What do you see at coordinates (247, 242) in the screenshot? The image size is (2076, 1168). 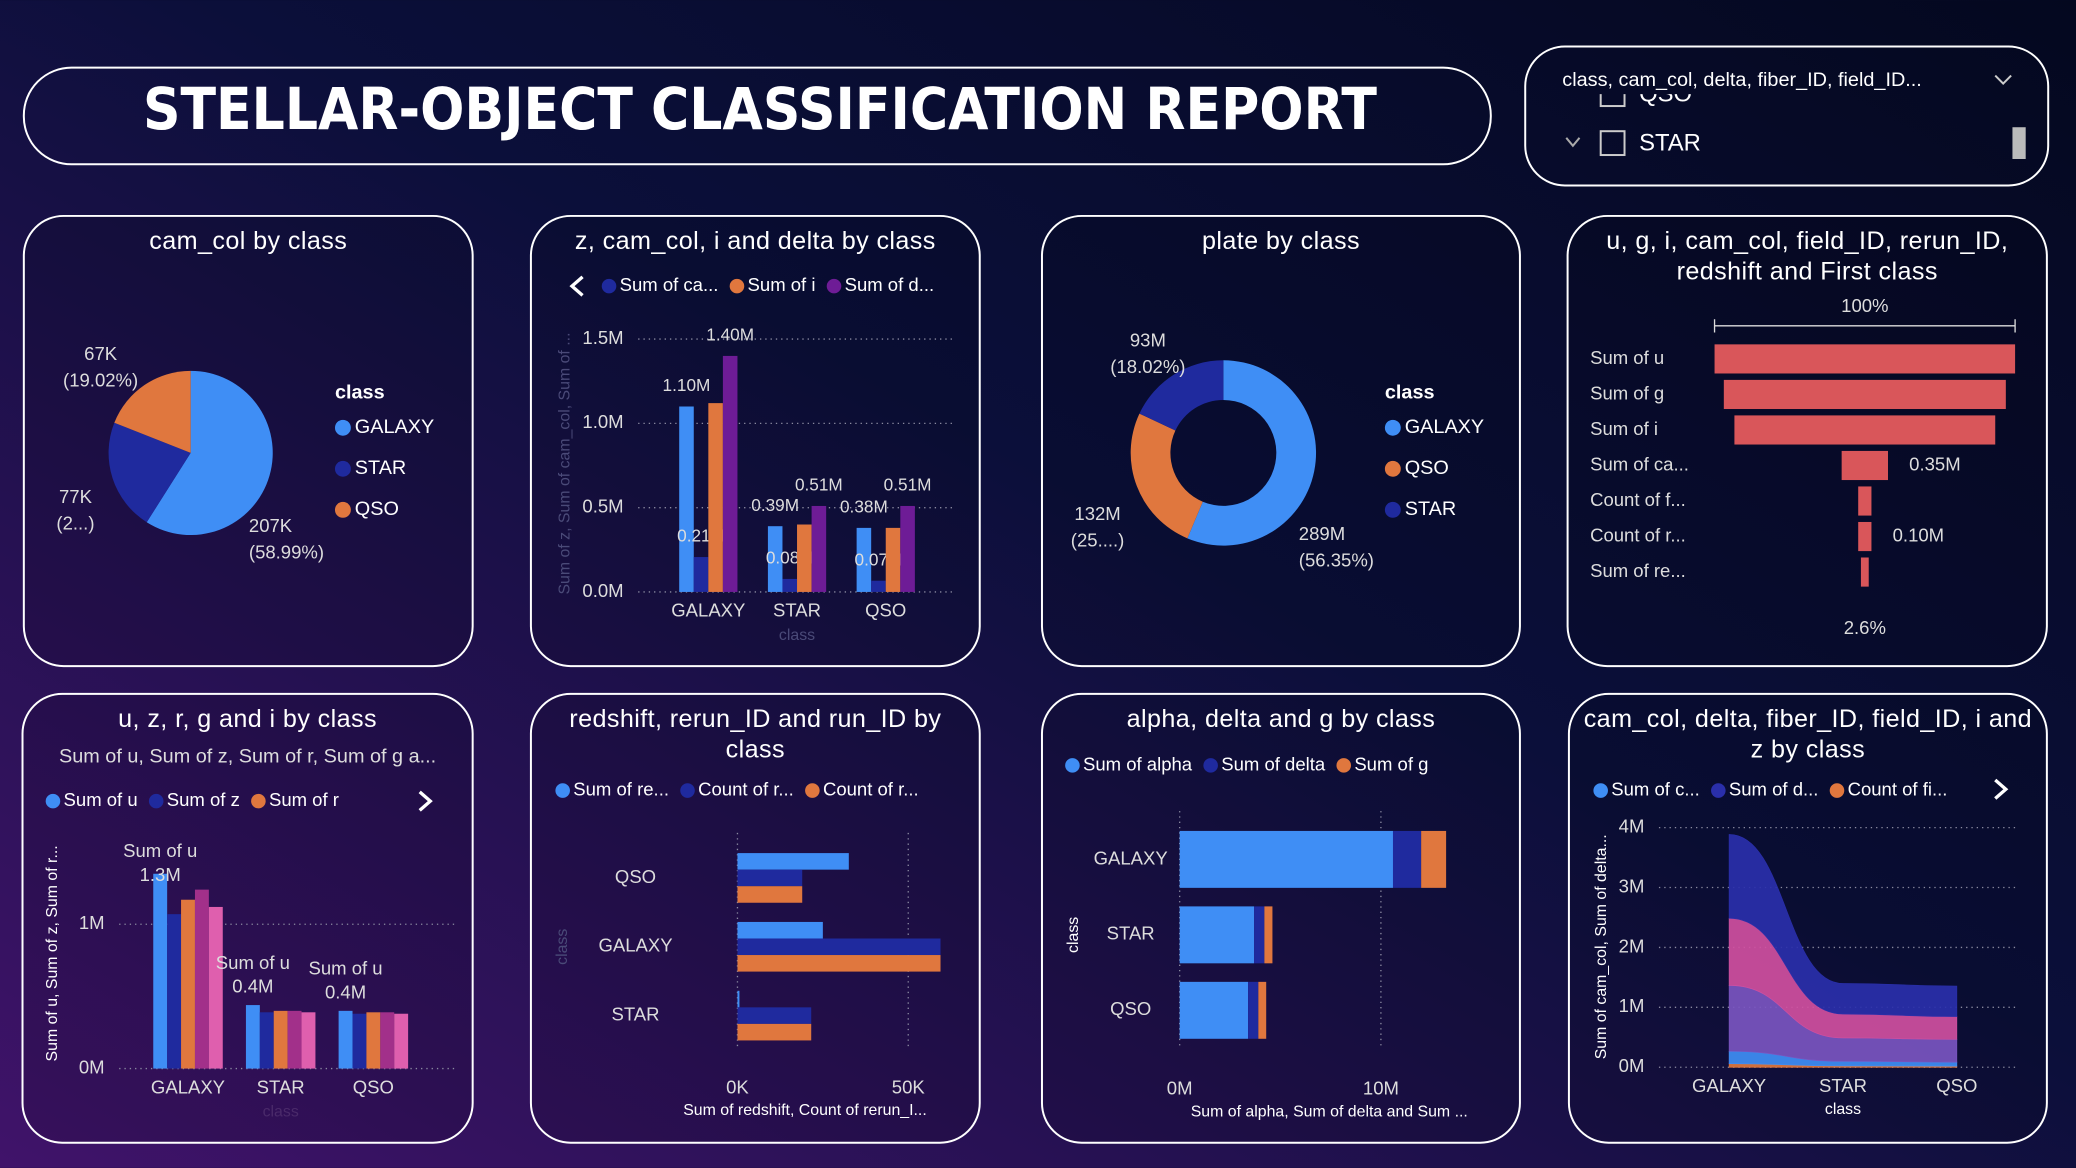 I see `chart-title-box: cam_col by class` at bounding box center [247, 242].